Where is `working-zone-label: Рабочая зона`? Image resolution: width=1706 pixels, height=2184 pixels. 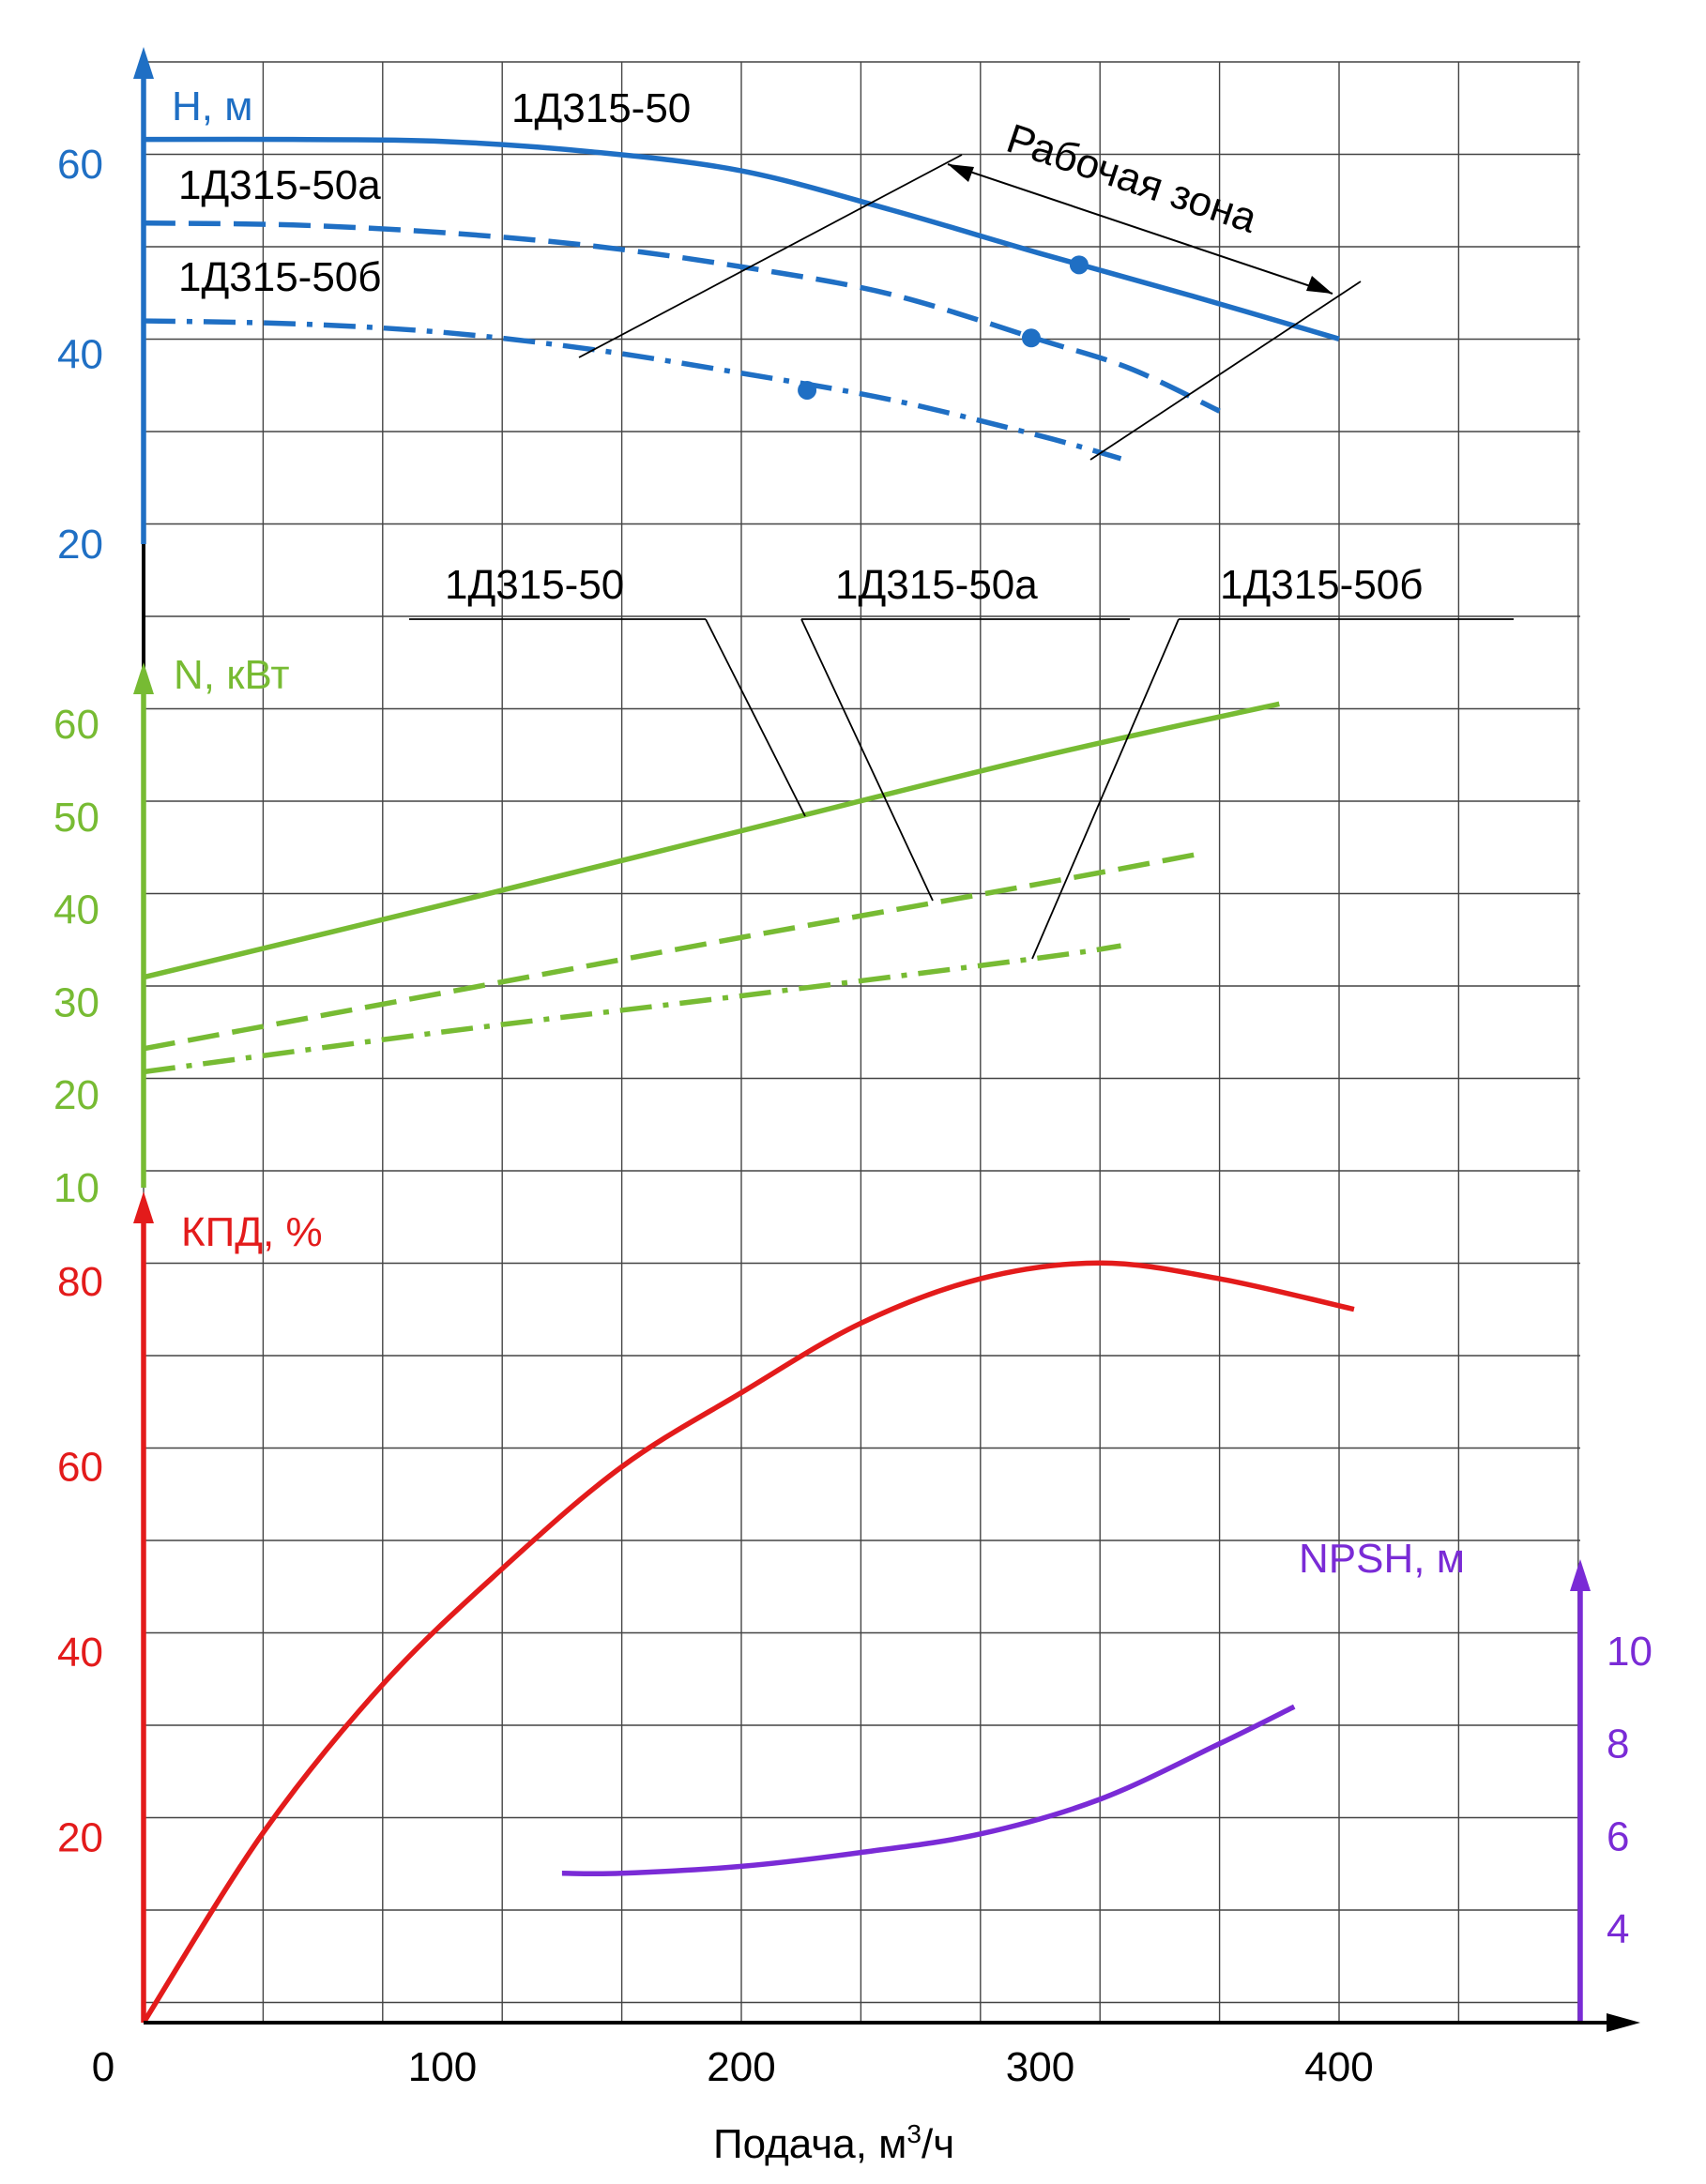 working-zone-label: Рабочая зона is located at coordinates (1132, 178).